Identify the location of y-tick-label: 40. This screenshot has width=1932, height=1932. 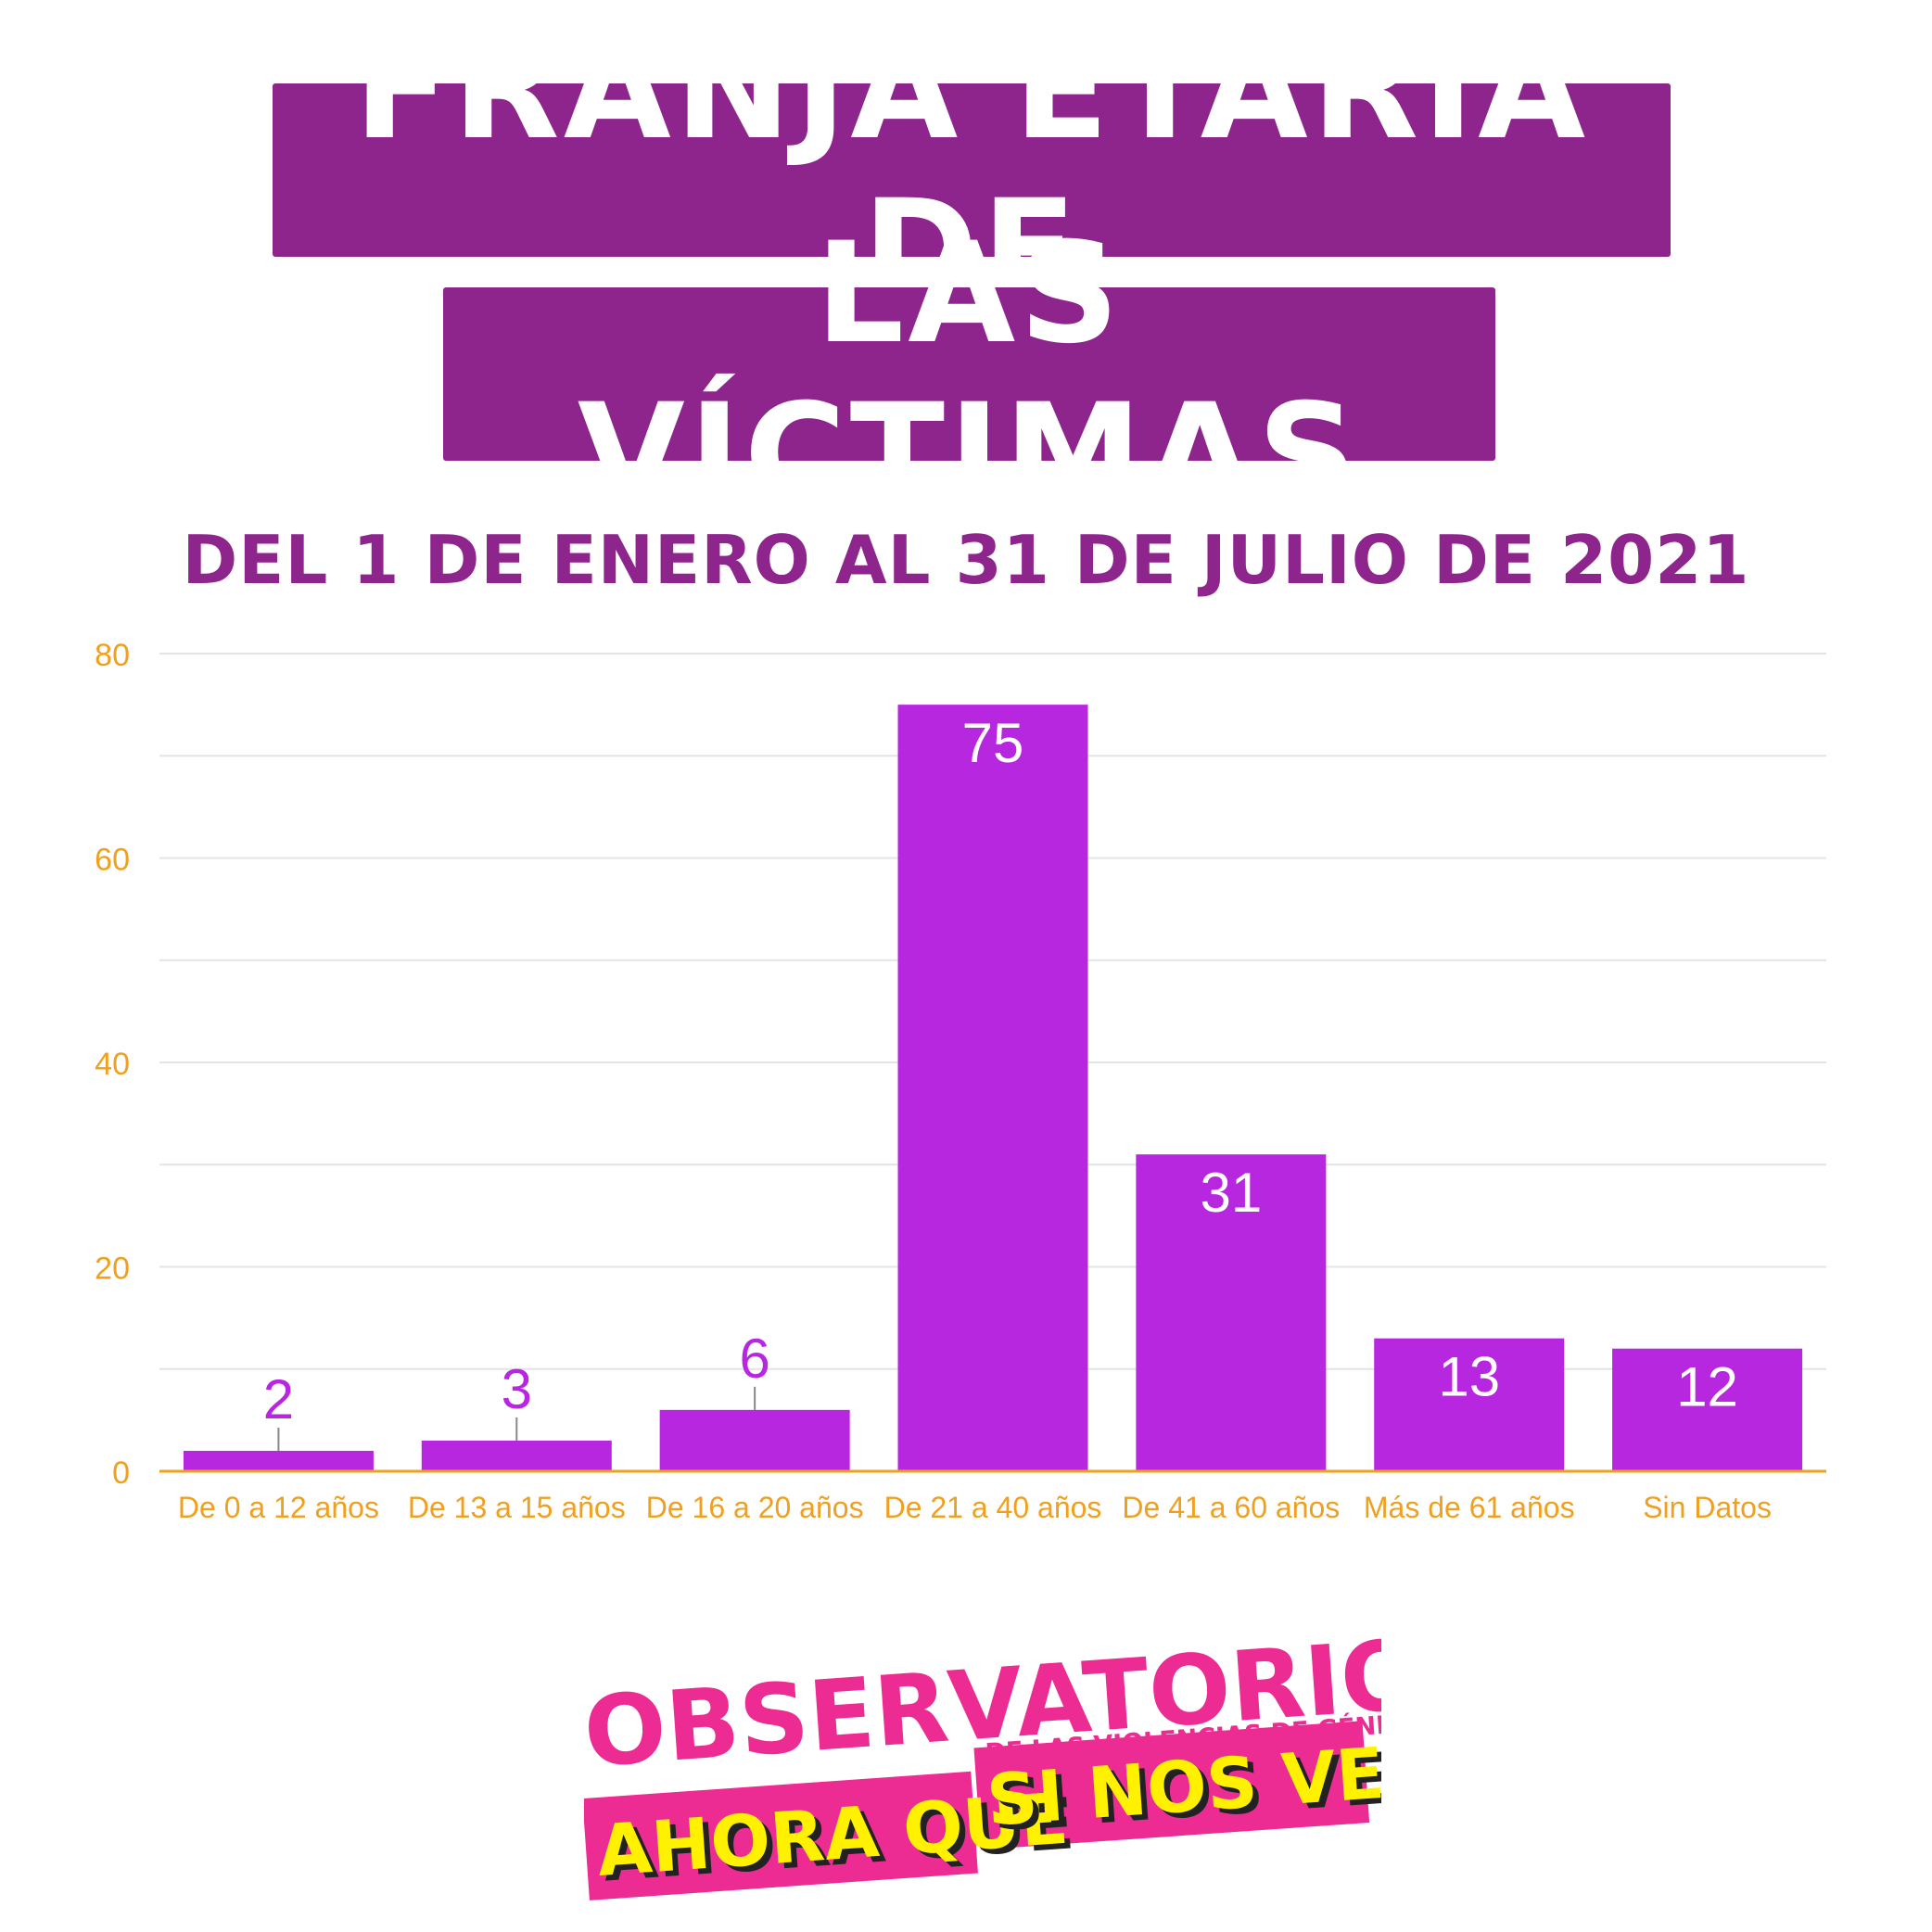
(112, 1064).